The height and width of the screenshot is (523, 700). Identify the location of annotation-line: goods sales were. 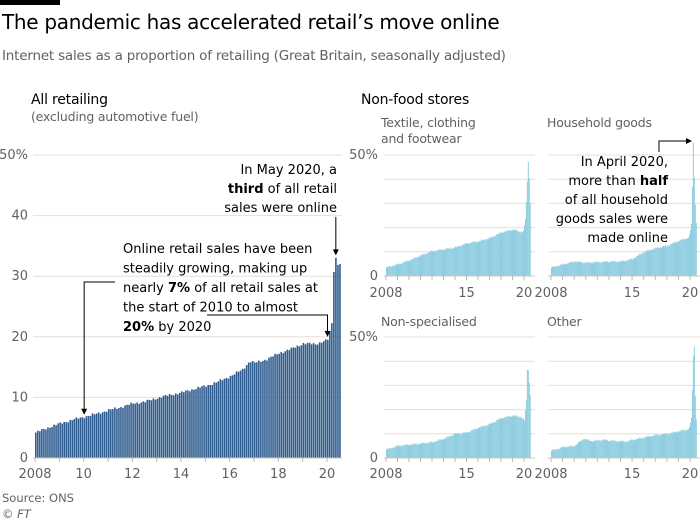
(612, 219).